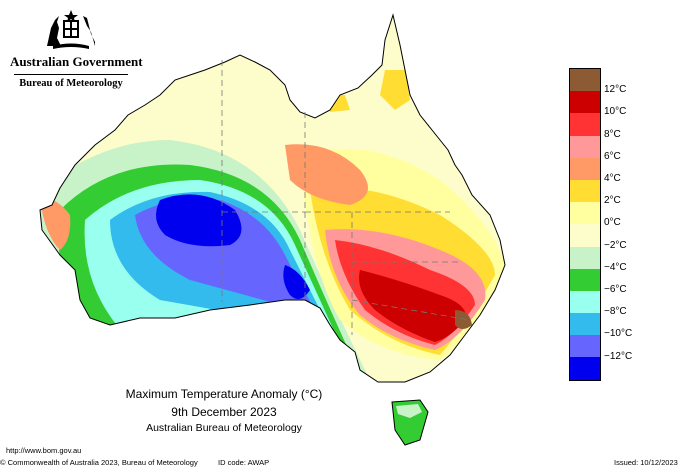  Describe the element at coordinates (612, 201) in the screenshot. I see `legend-label: 2°C` at that location.